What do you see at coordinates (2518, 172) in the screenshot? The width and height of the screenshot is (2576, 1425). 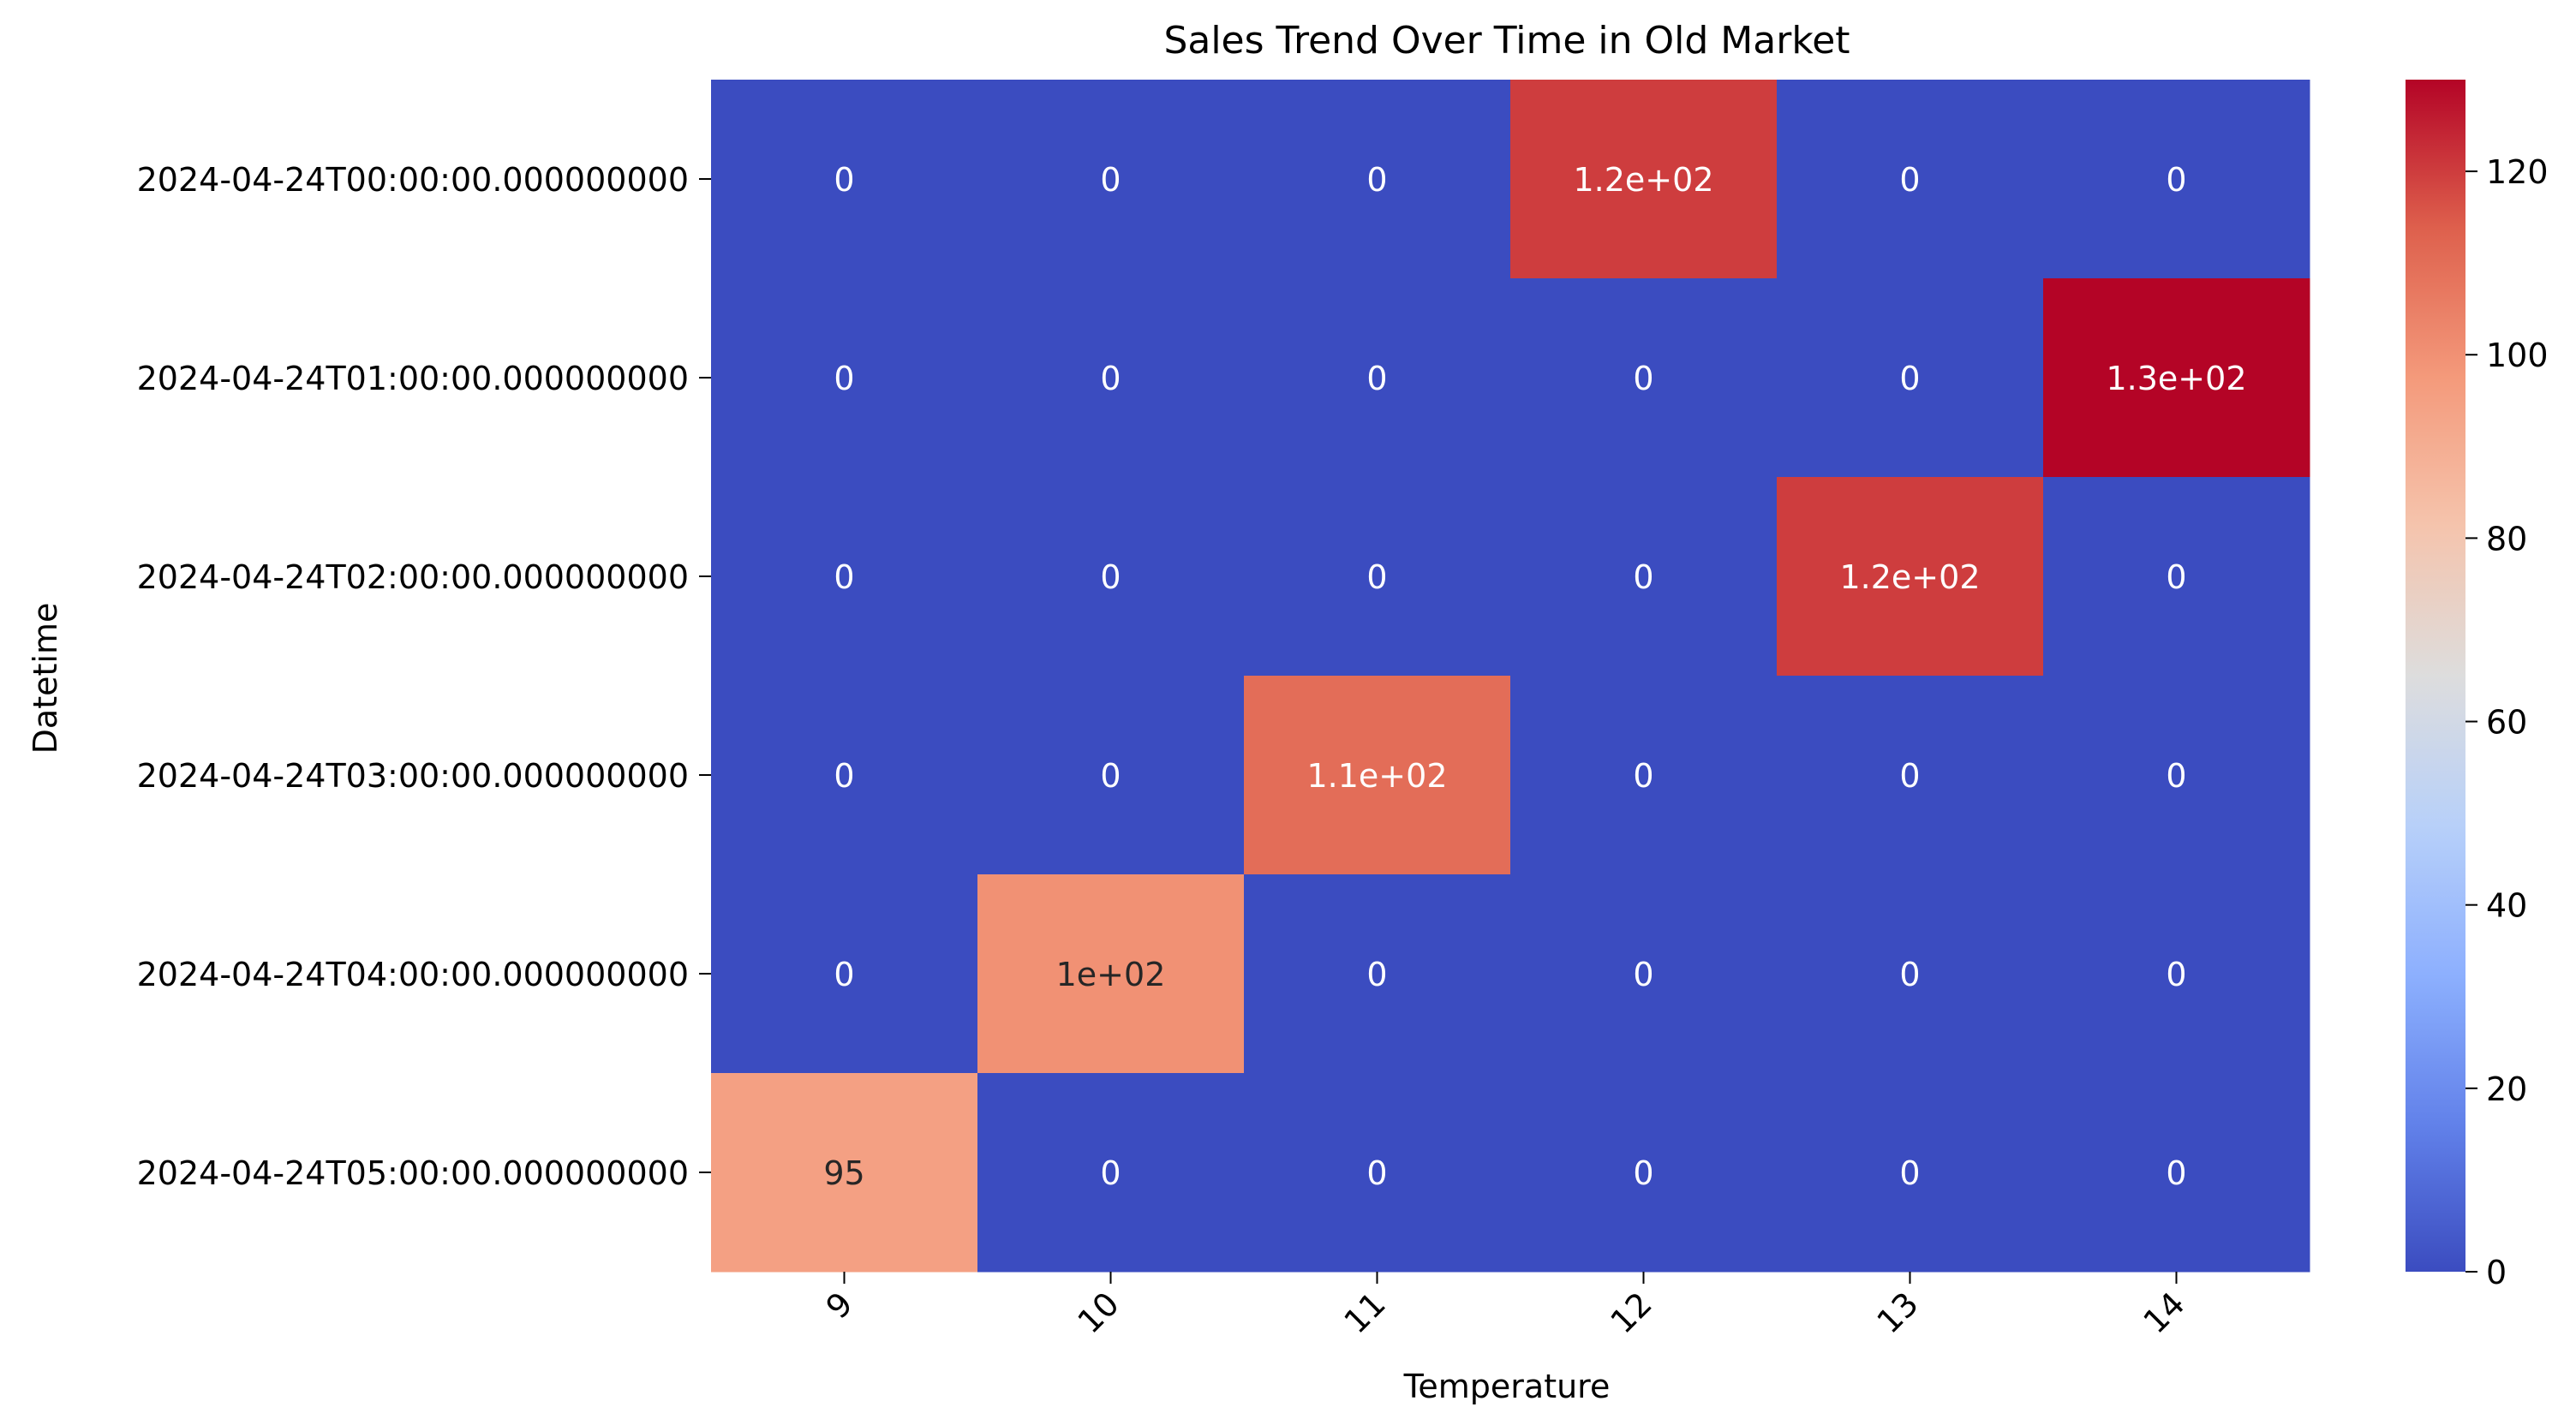 I see `colorbar-tick-label: 120` at bounding box center [2518, 172].